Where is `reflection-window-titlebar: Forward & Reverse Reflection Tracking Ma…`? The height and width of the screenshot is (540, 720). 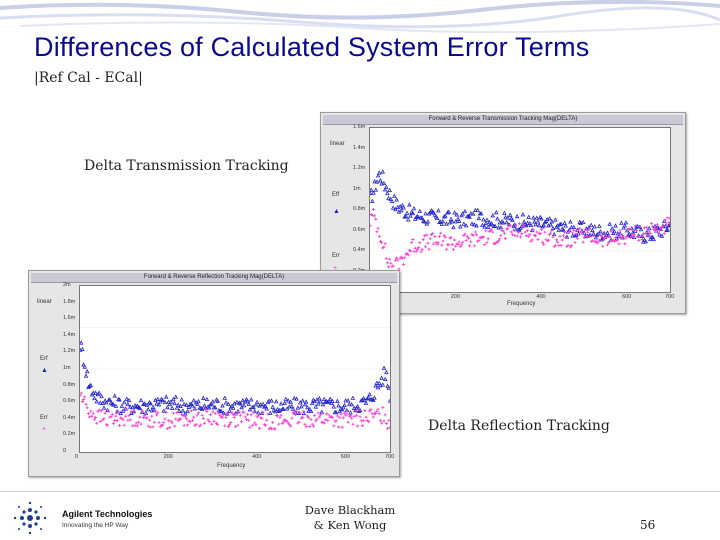 reflection-window-titlebar: Forward & Reverse Reflection Tracking Ma… is located at coordinates (214, 278).